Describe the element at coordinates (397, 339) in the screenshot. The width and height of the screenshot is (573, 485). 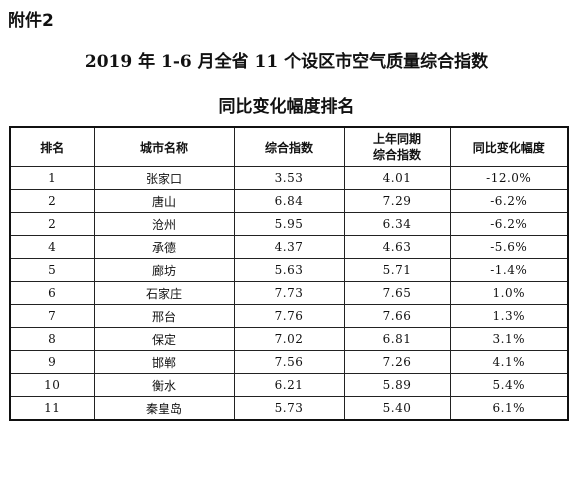
I see `cell-prev-index: 6.81` at that location.